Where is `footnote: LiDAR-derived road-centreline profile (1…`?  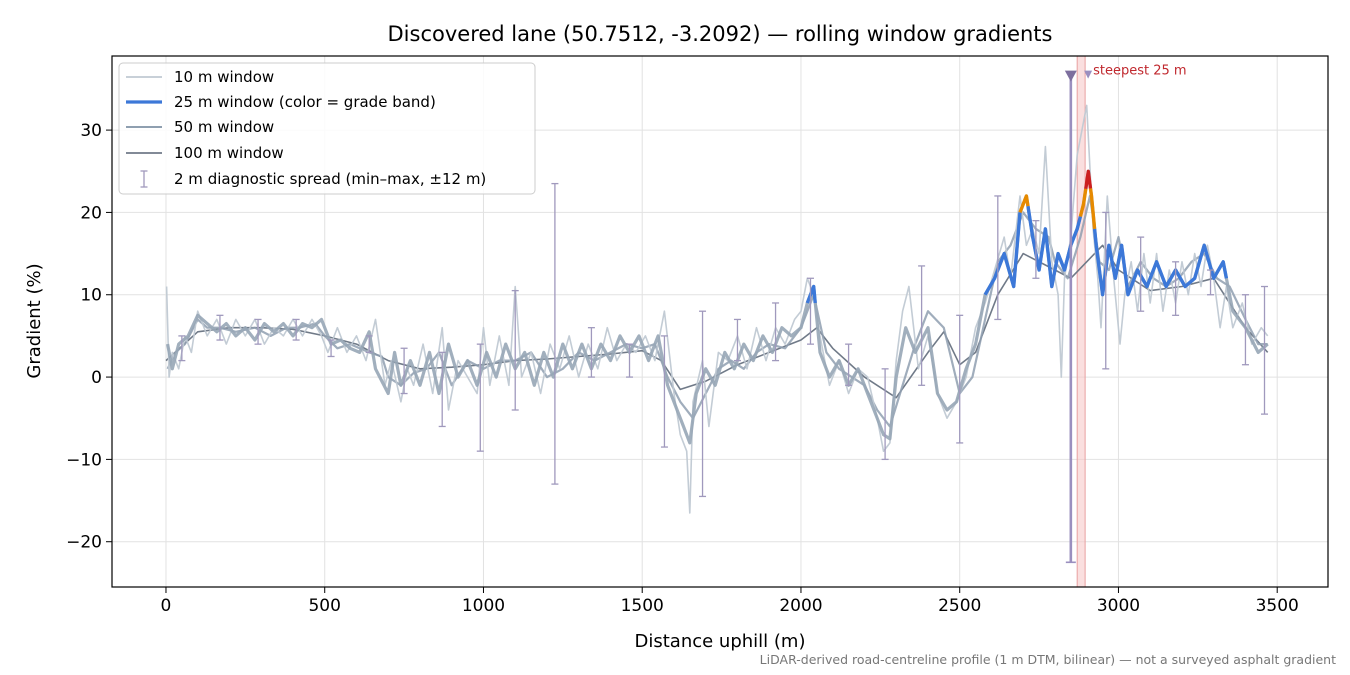
footnote: LiDAR-derived road-centreline profile (1… is located at coordinates (1048, 659).